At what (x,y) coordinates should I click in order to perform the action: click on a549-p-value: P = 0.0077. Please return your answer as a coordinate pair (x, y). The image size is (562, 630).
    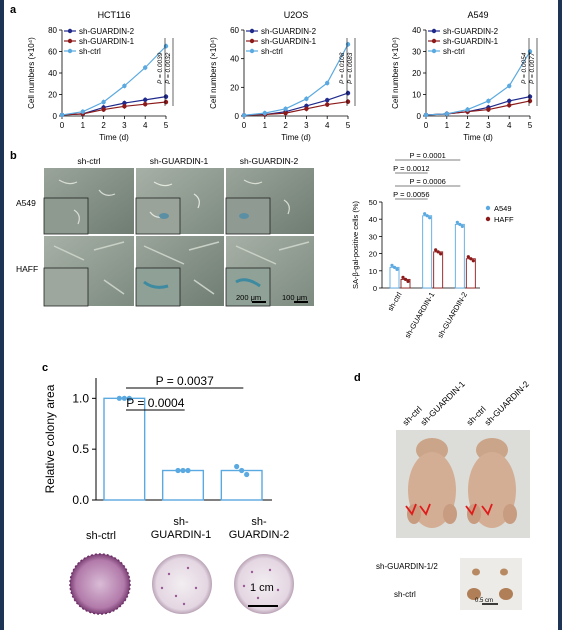
    Looking at the image, I should click on (532, 68).